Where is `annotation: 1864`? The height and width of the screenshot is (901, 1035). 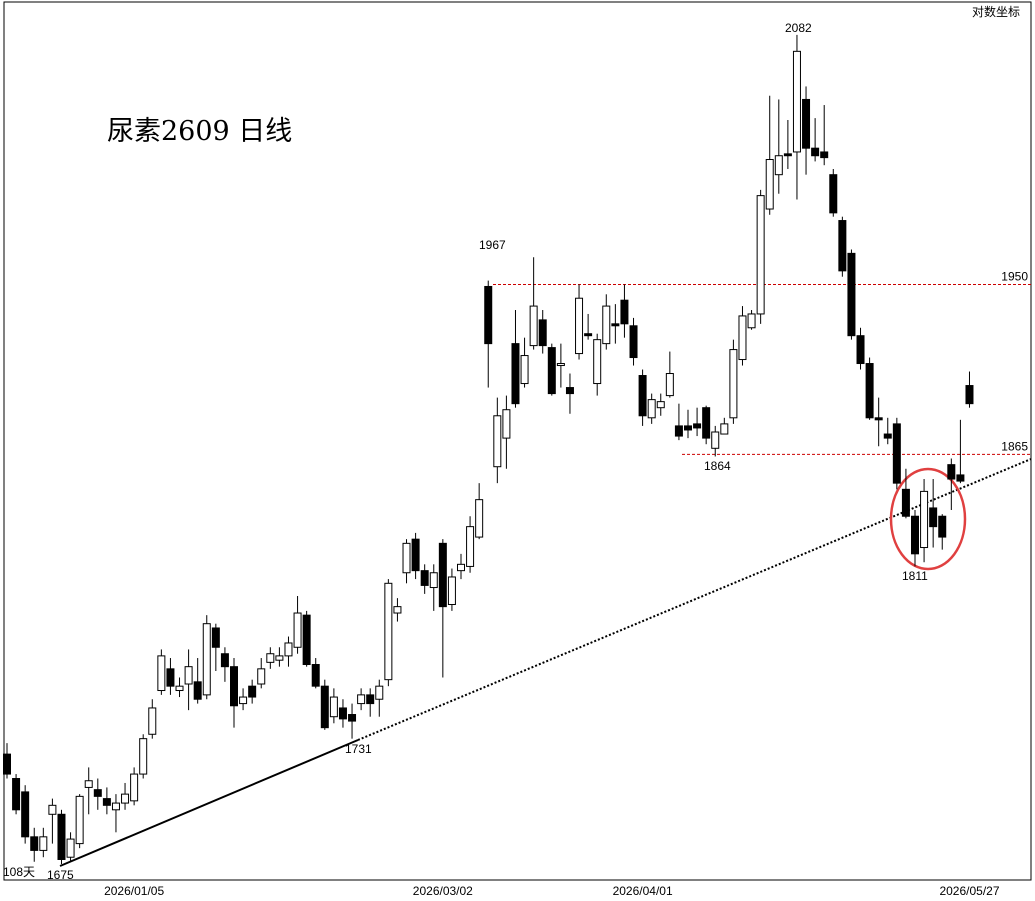 annotation: 1864 is located at coordinates (717, 466).